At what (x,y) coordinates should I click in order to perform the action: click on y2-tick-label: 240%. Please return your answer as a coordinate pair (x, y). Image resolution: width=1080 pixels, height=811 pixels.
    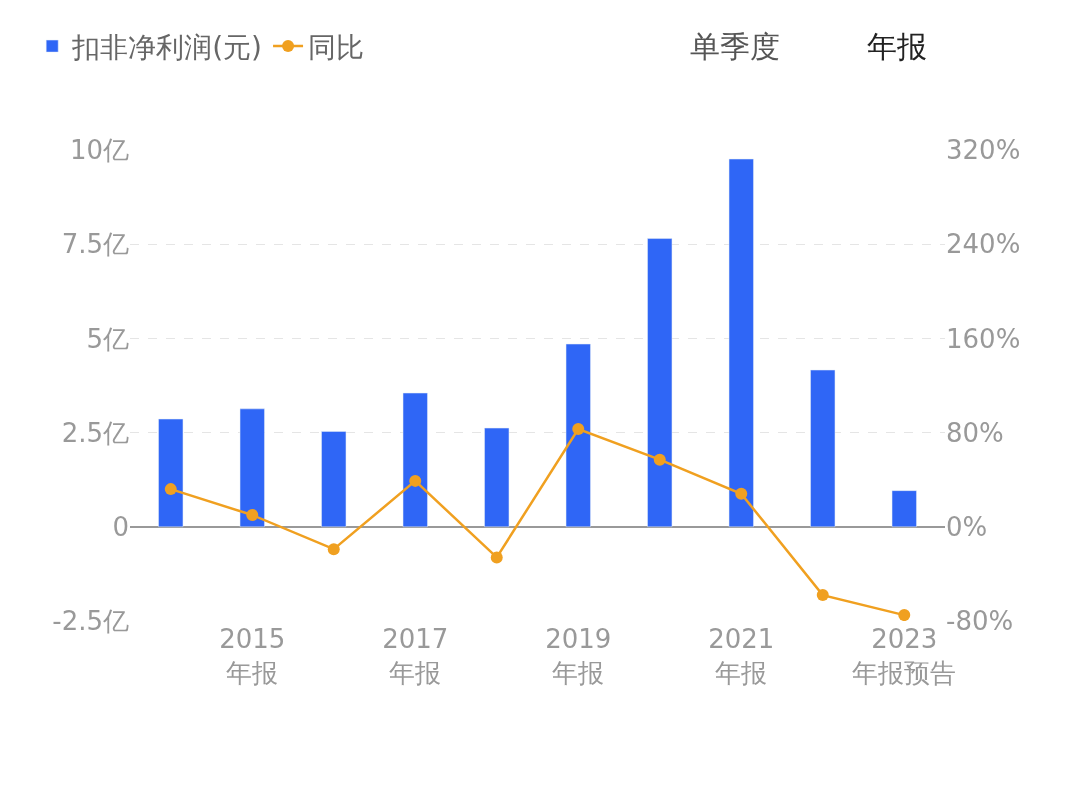
    Looking at the image, I should click on (983, 244).